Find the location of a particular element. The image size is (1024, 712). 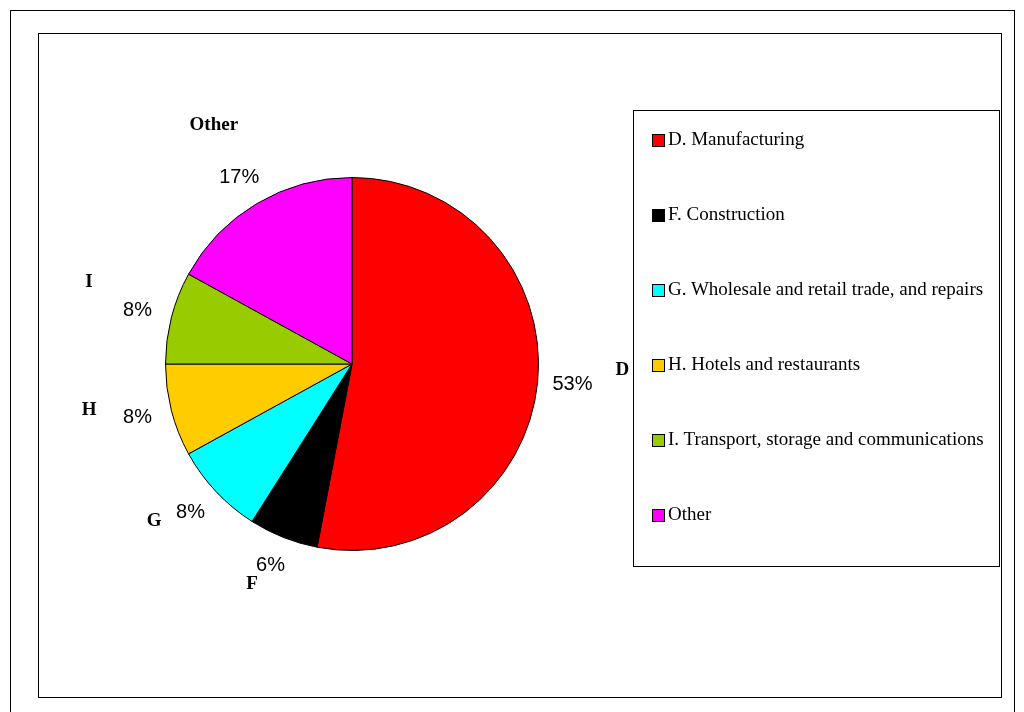

text: H is located at coordinates (89, 408).